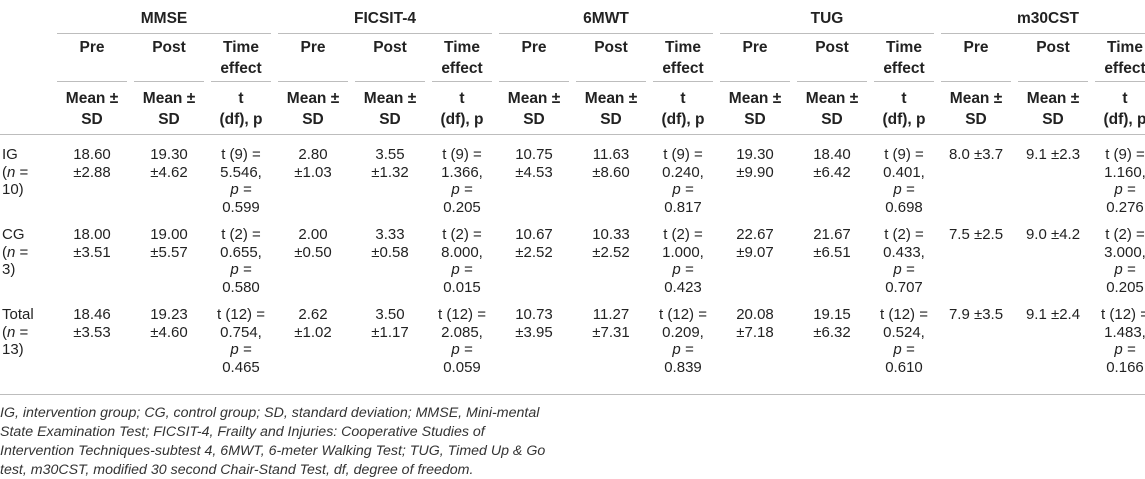 The height and width of the screenshot is (479, 1145). I want to click on cell-line: ±1.32, so click(390, 172).